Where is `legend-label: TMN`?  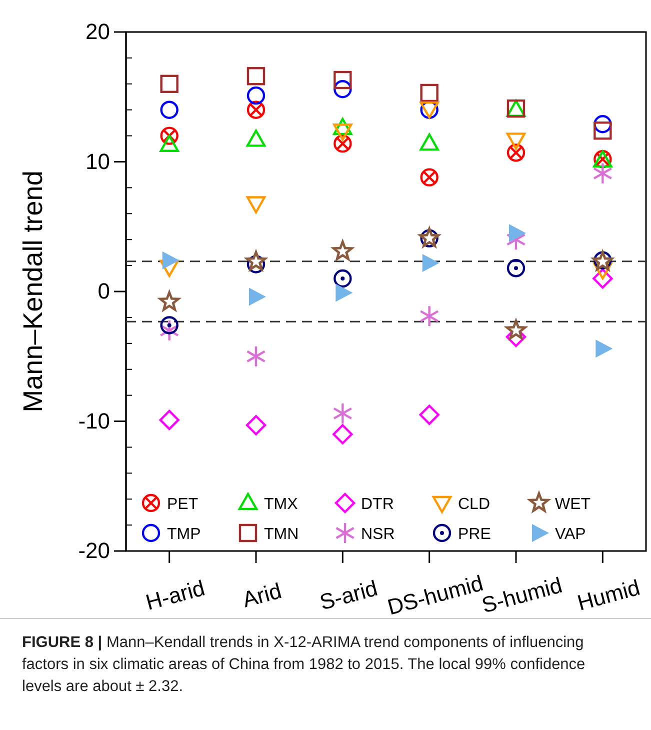 legend-label: TMN is located at coordinates (281, 534).